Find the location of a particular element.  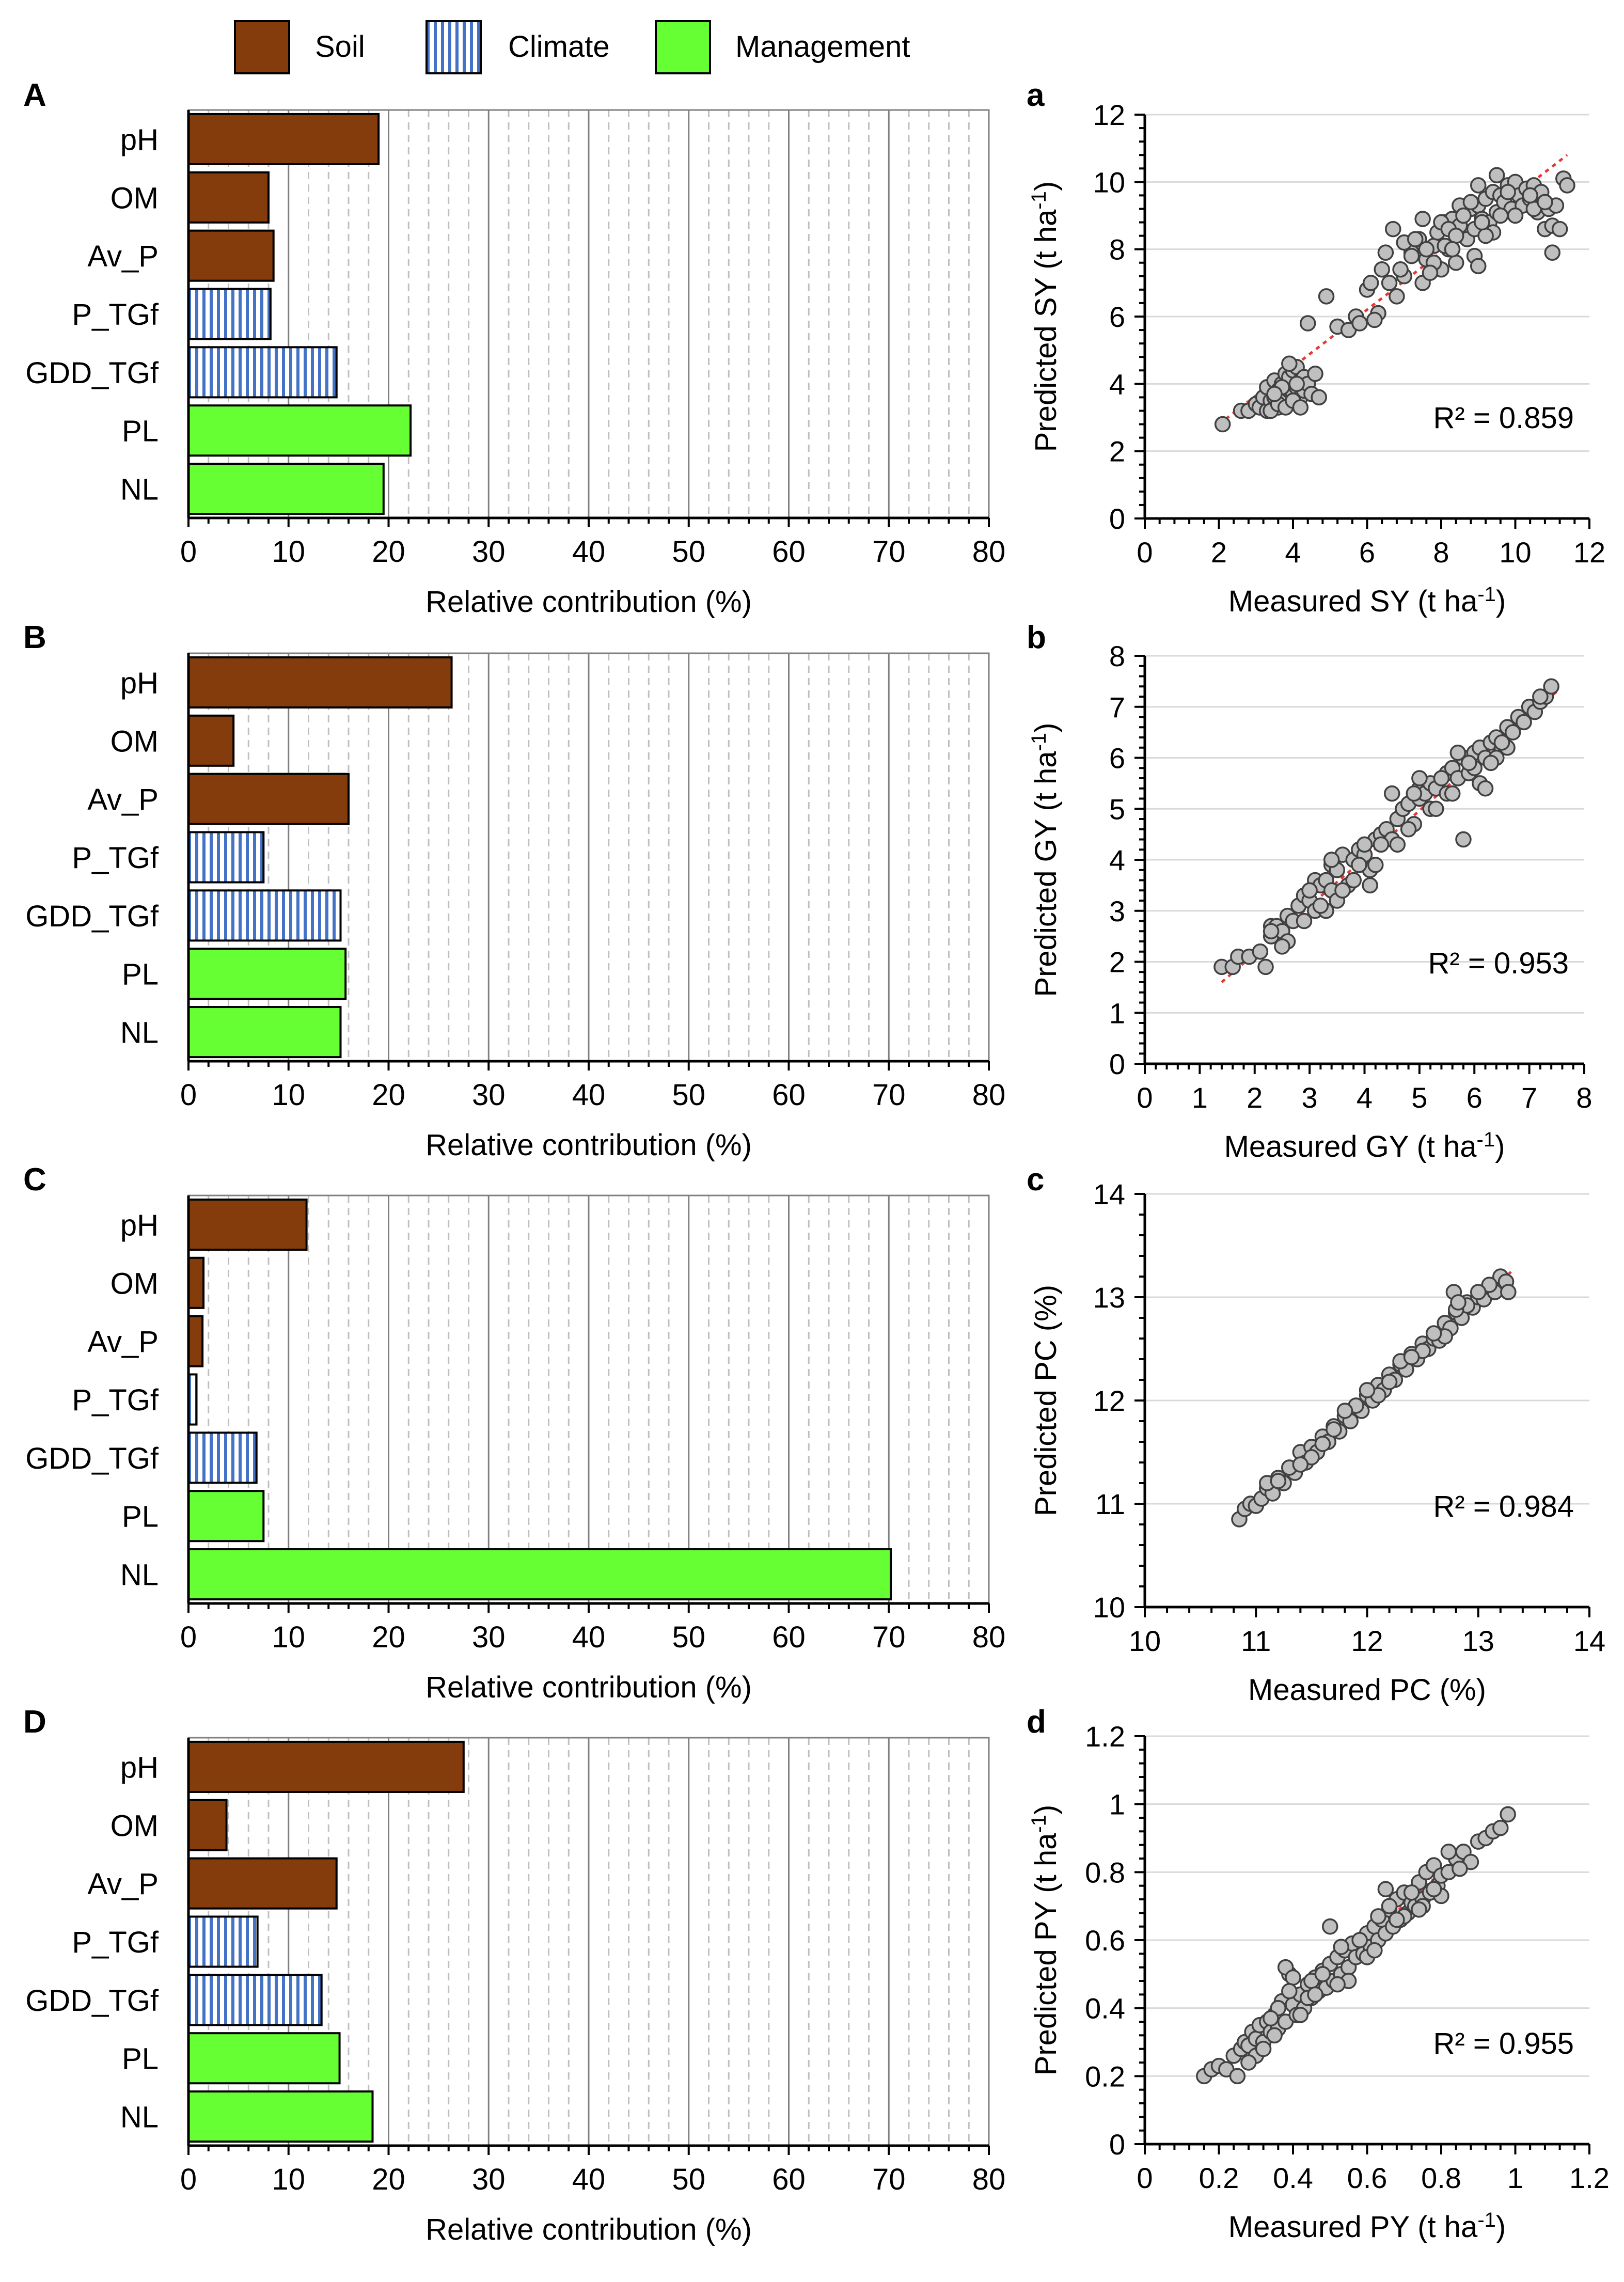

category-label: pH is located at coordinates (139, 1225).